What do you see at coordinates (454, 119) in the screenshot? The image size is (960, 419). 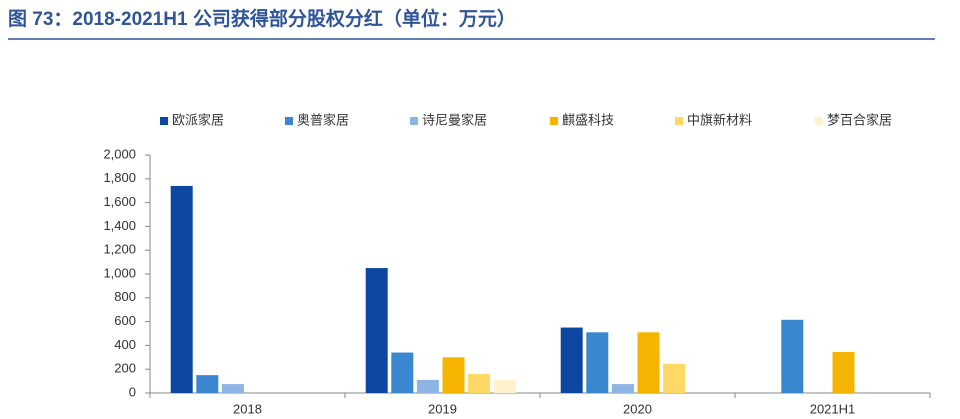 I see `legend-label: 诗尼曼家居` at bounding box center [454, 119].